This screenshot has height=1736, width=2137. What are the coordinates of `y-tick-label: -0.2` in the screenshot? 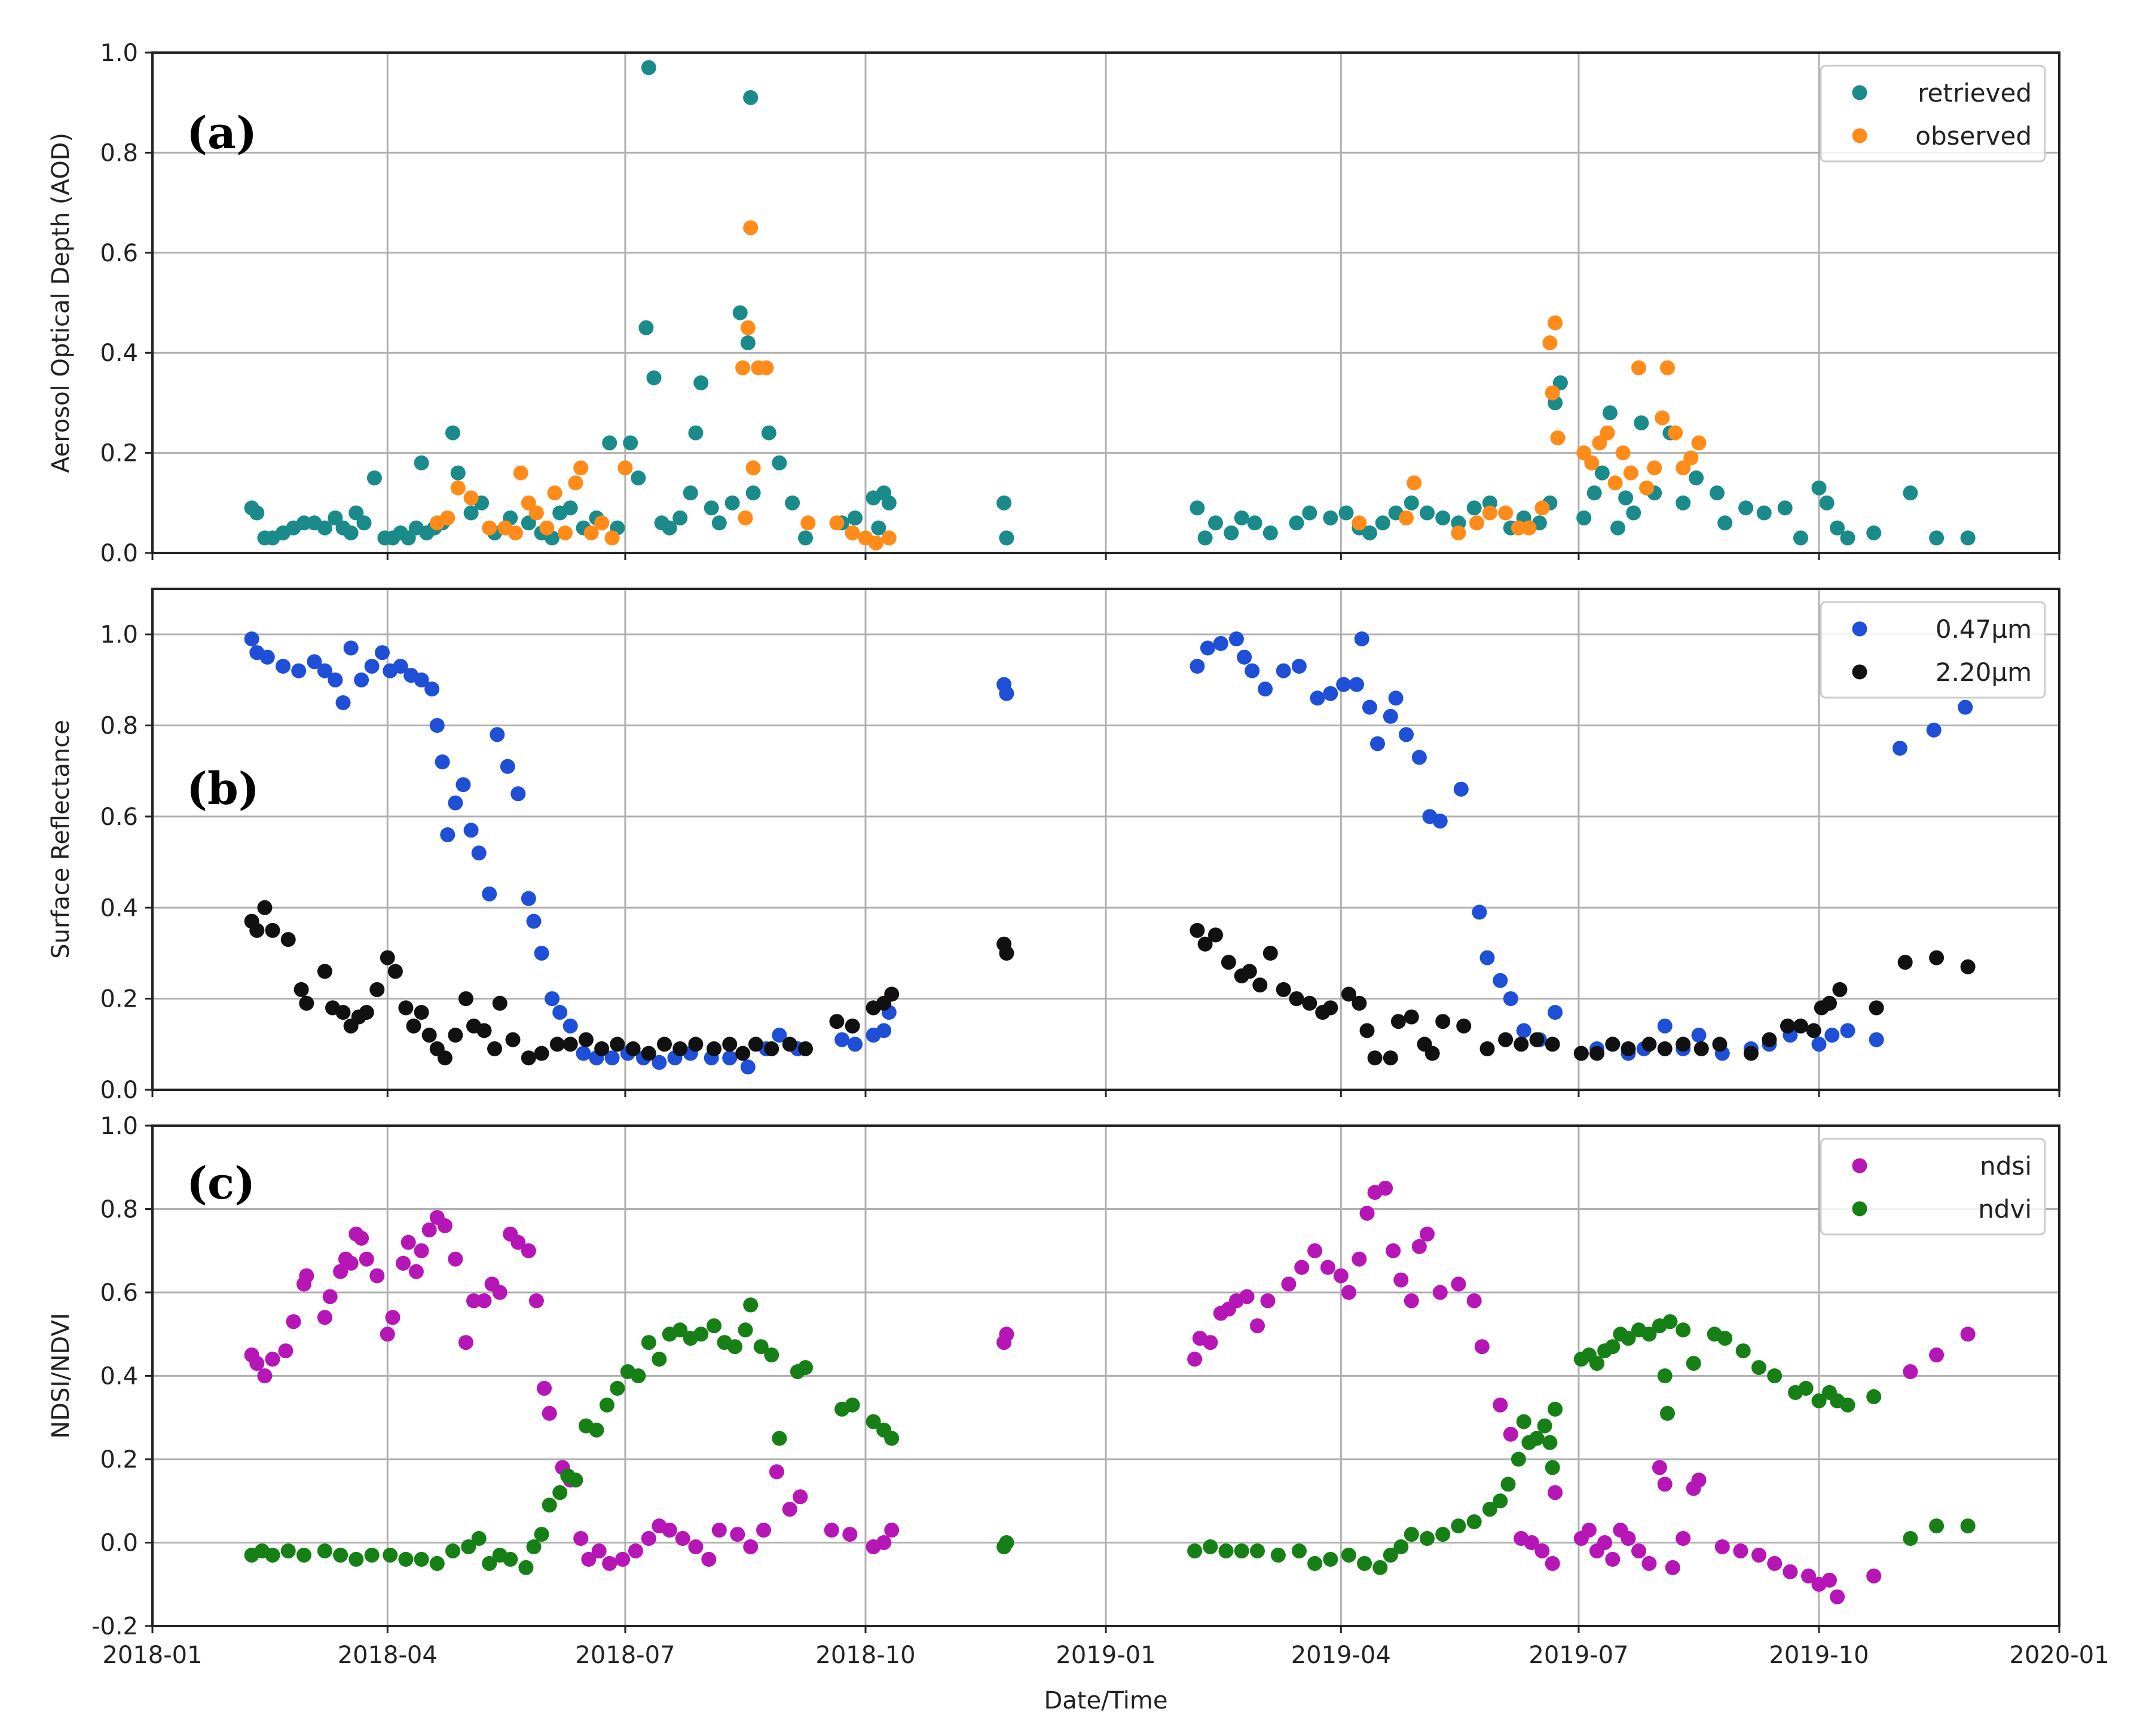 It's located at (114, 1626).